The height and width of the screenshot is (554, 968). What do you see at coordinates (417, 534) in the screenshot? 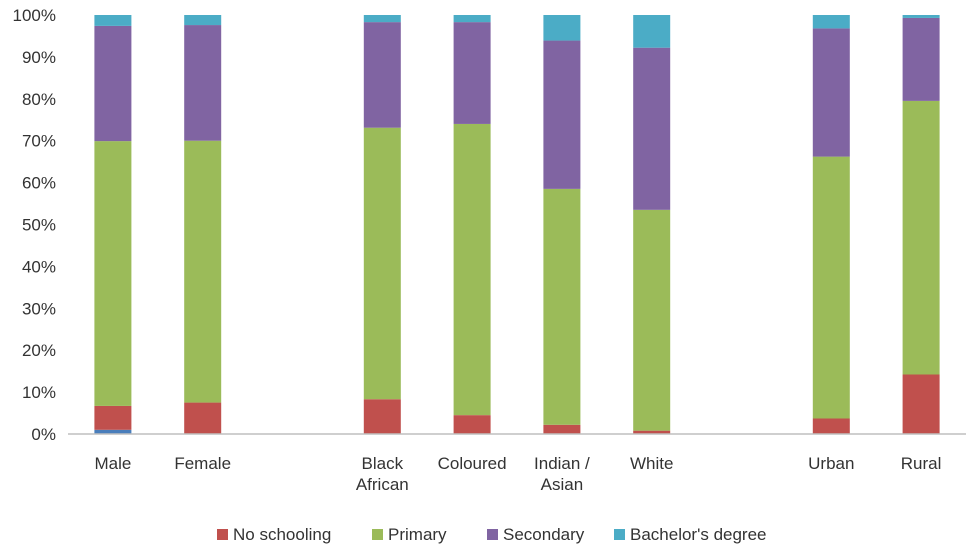
I see `legend-label: Primary` at bounding box center [417, 534].